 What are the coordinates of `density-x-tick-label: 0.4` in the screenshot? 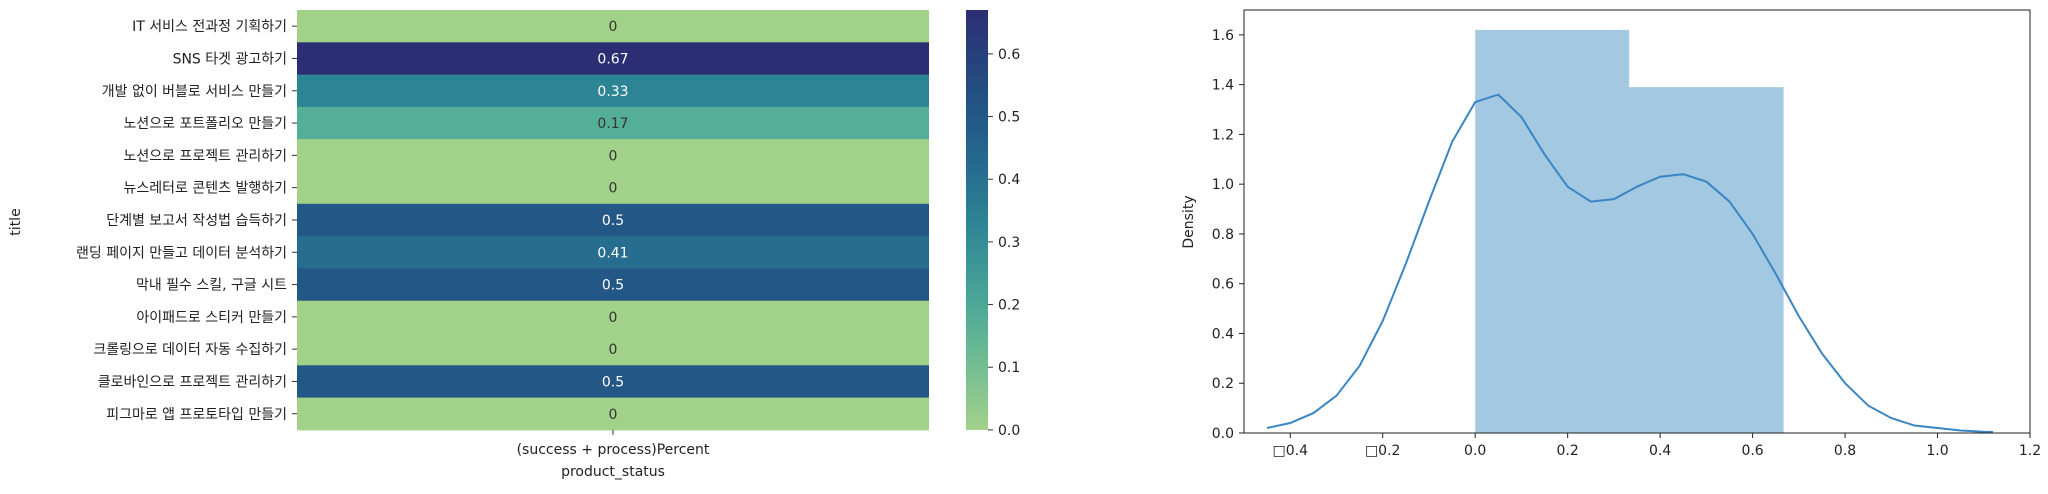 It's located at (1660, 451).